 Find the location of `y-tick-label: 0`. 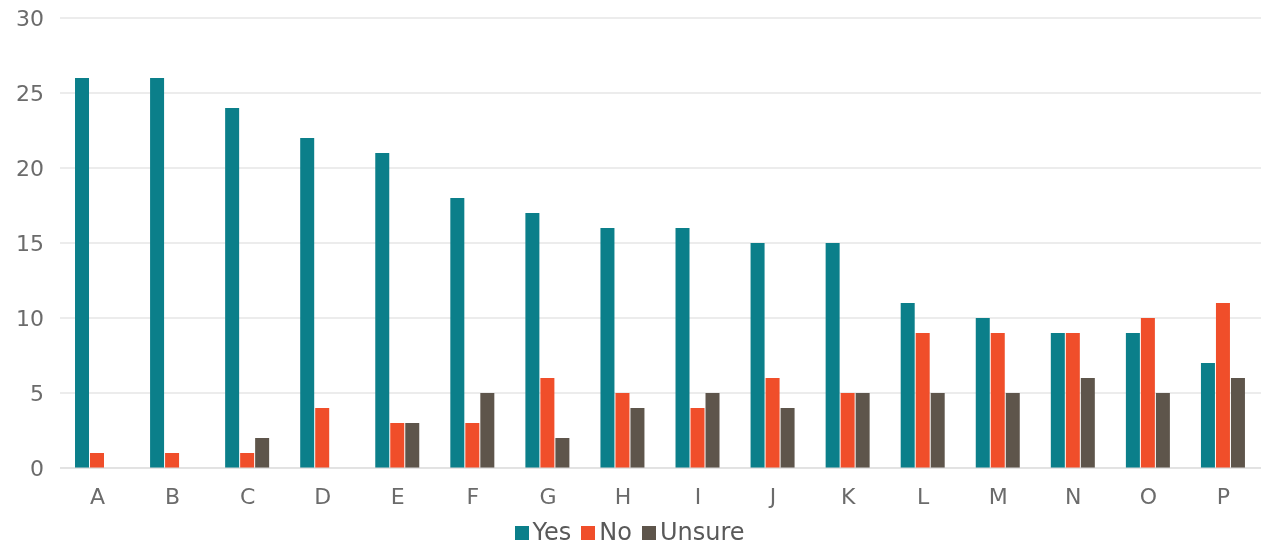

y-tick-label: 0 is located at coordinates (37, 468).